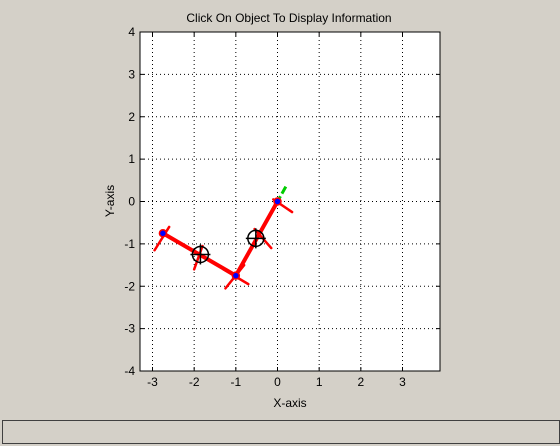 Image resolution: width=560 pixels, height=446 pixels. What do you see at coordinates (289, 403) in the screenshot?
I see `x-axis-label: X-axis` at bounding box center [289, 403].